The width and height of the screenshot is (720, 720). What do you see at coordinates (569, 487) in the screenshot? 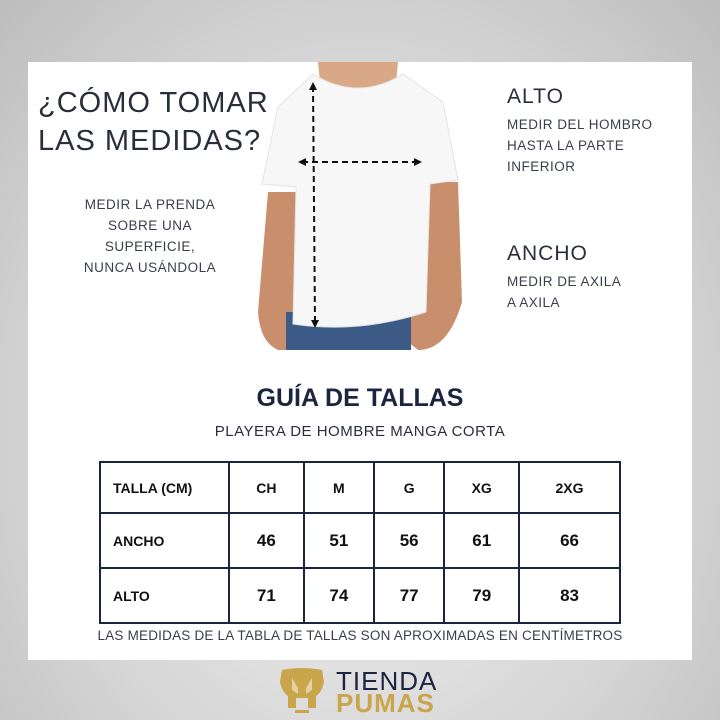
I see `header-cell: 2XG` at bounding box center [569, 487].